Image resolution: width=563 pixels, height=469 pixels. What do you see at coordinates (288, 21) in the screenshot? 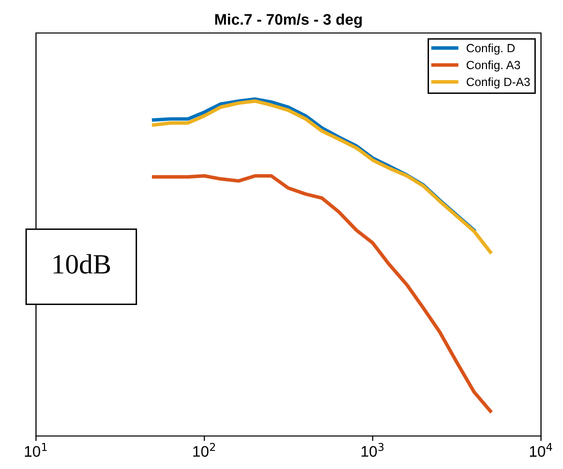
I see `chart-title: Mic.7 - 70m/s - 3 deg` at bounding box center [288, 21].